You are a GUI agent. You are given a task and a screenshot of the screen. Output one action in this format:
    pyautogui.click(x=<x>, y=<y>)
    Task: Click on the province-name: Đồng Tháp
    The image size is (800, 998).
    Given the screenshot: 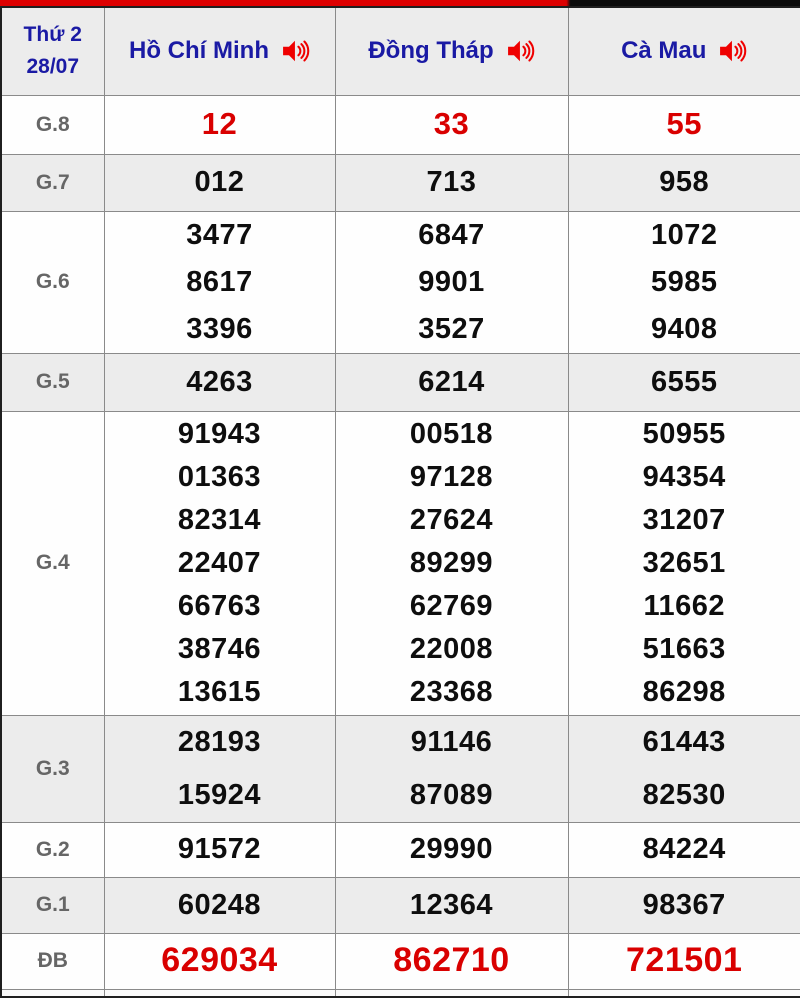 What is the action you would take?
    pyautogui.click(x=430, y=51)
    